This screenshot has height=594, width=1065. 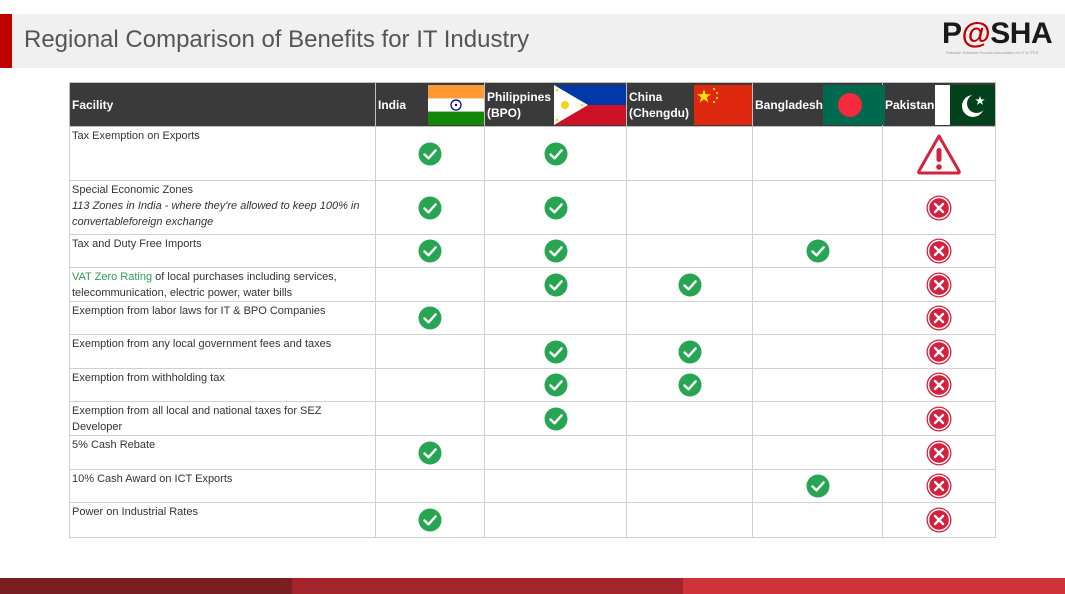 What do you see at coordinates (133, 190) in the screenshot?
I see `facility-text: Special Economic Zones` at bounding box center [133, 190].